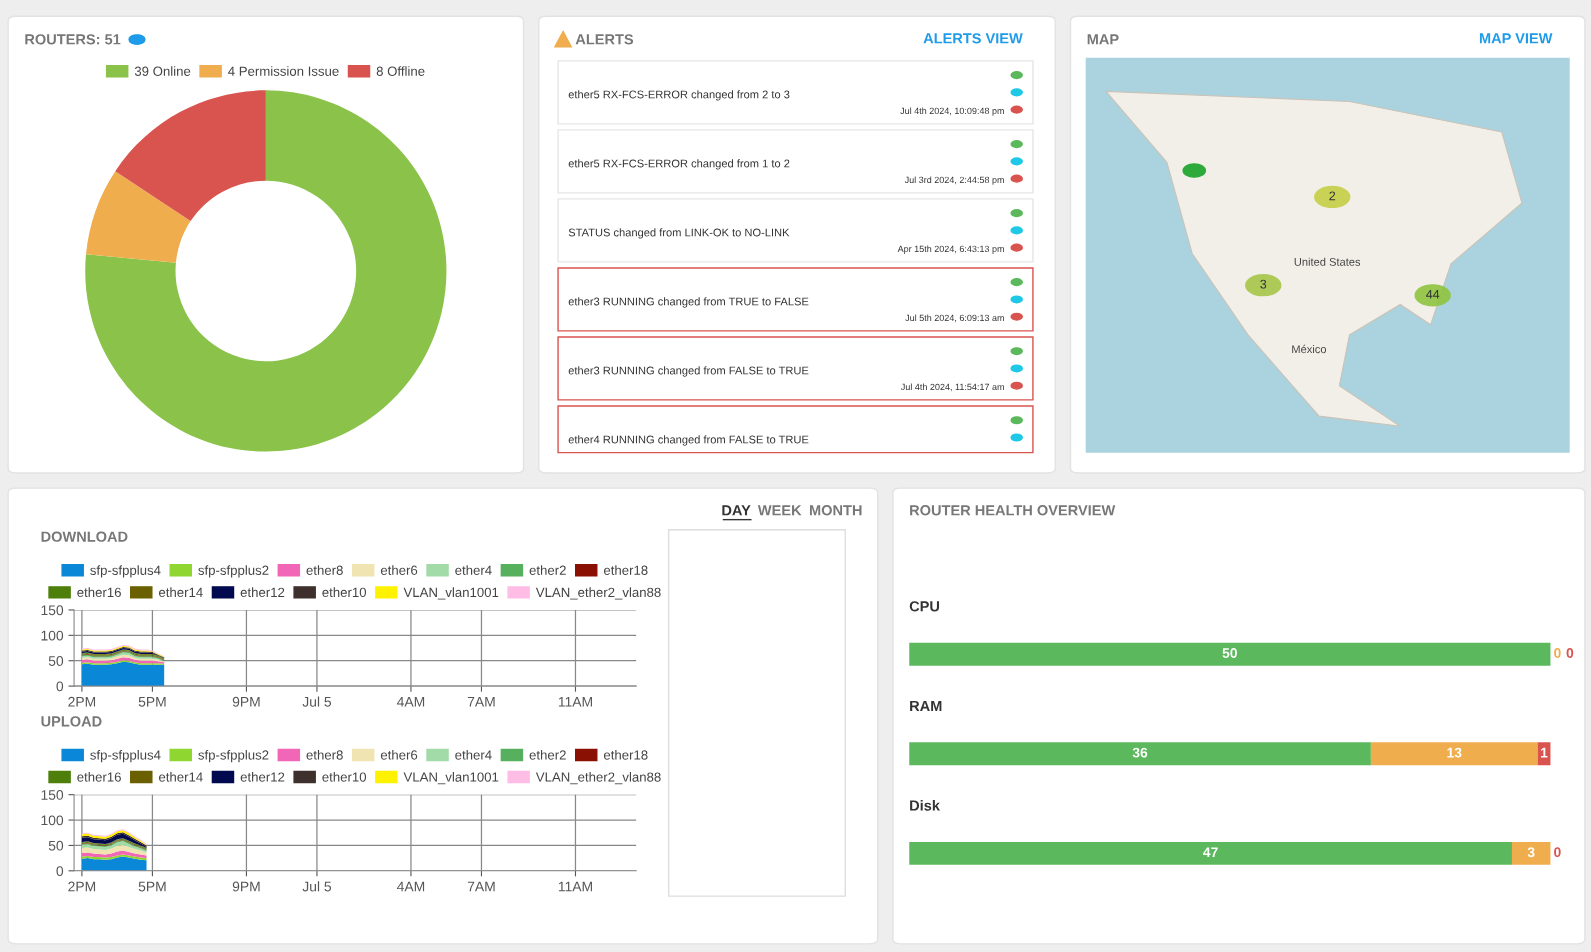 Image resolution: width=1591 pixels, height=952 pixels. Describe the element at coordinates (779, 510) in the screenshot. I see `text: WEEK` at that location.